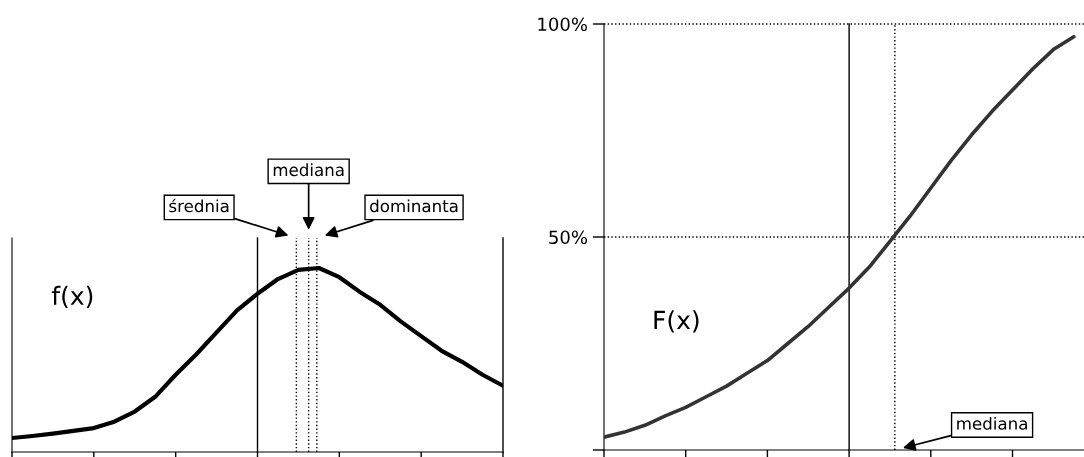 The image size is (1084, 457). Describe the element at coordinates (414, 206) in the screenshot. I see `text: dominanta` at that location.